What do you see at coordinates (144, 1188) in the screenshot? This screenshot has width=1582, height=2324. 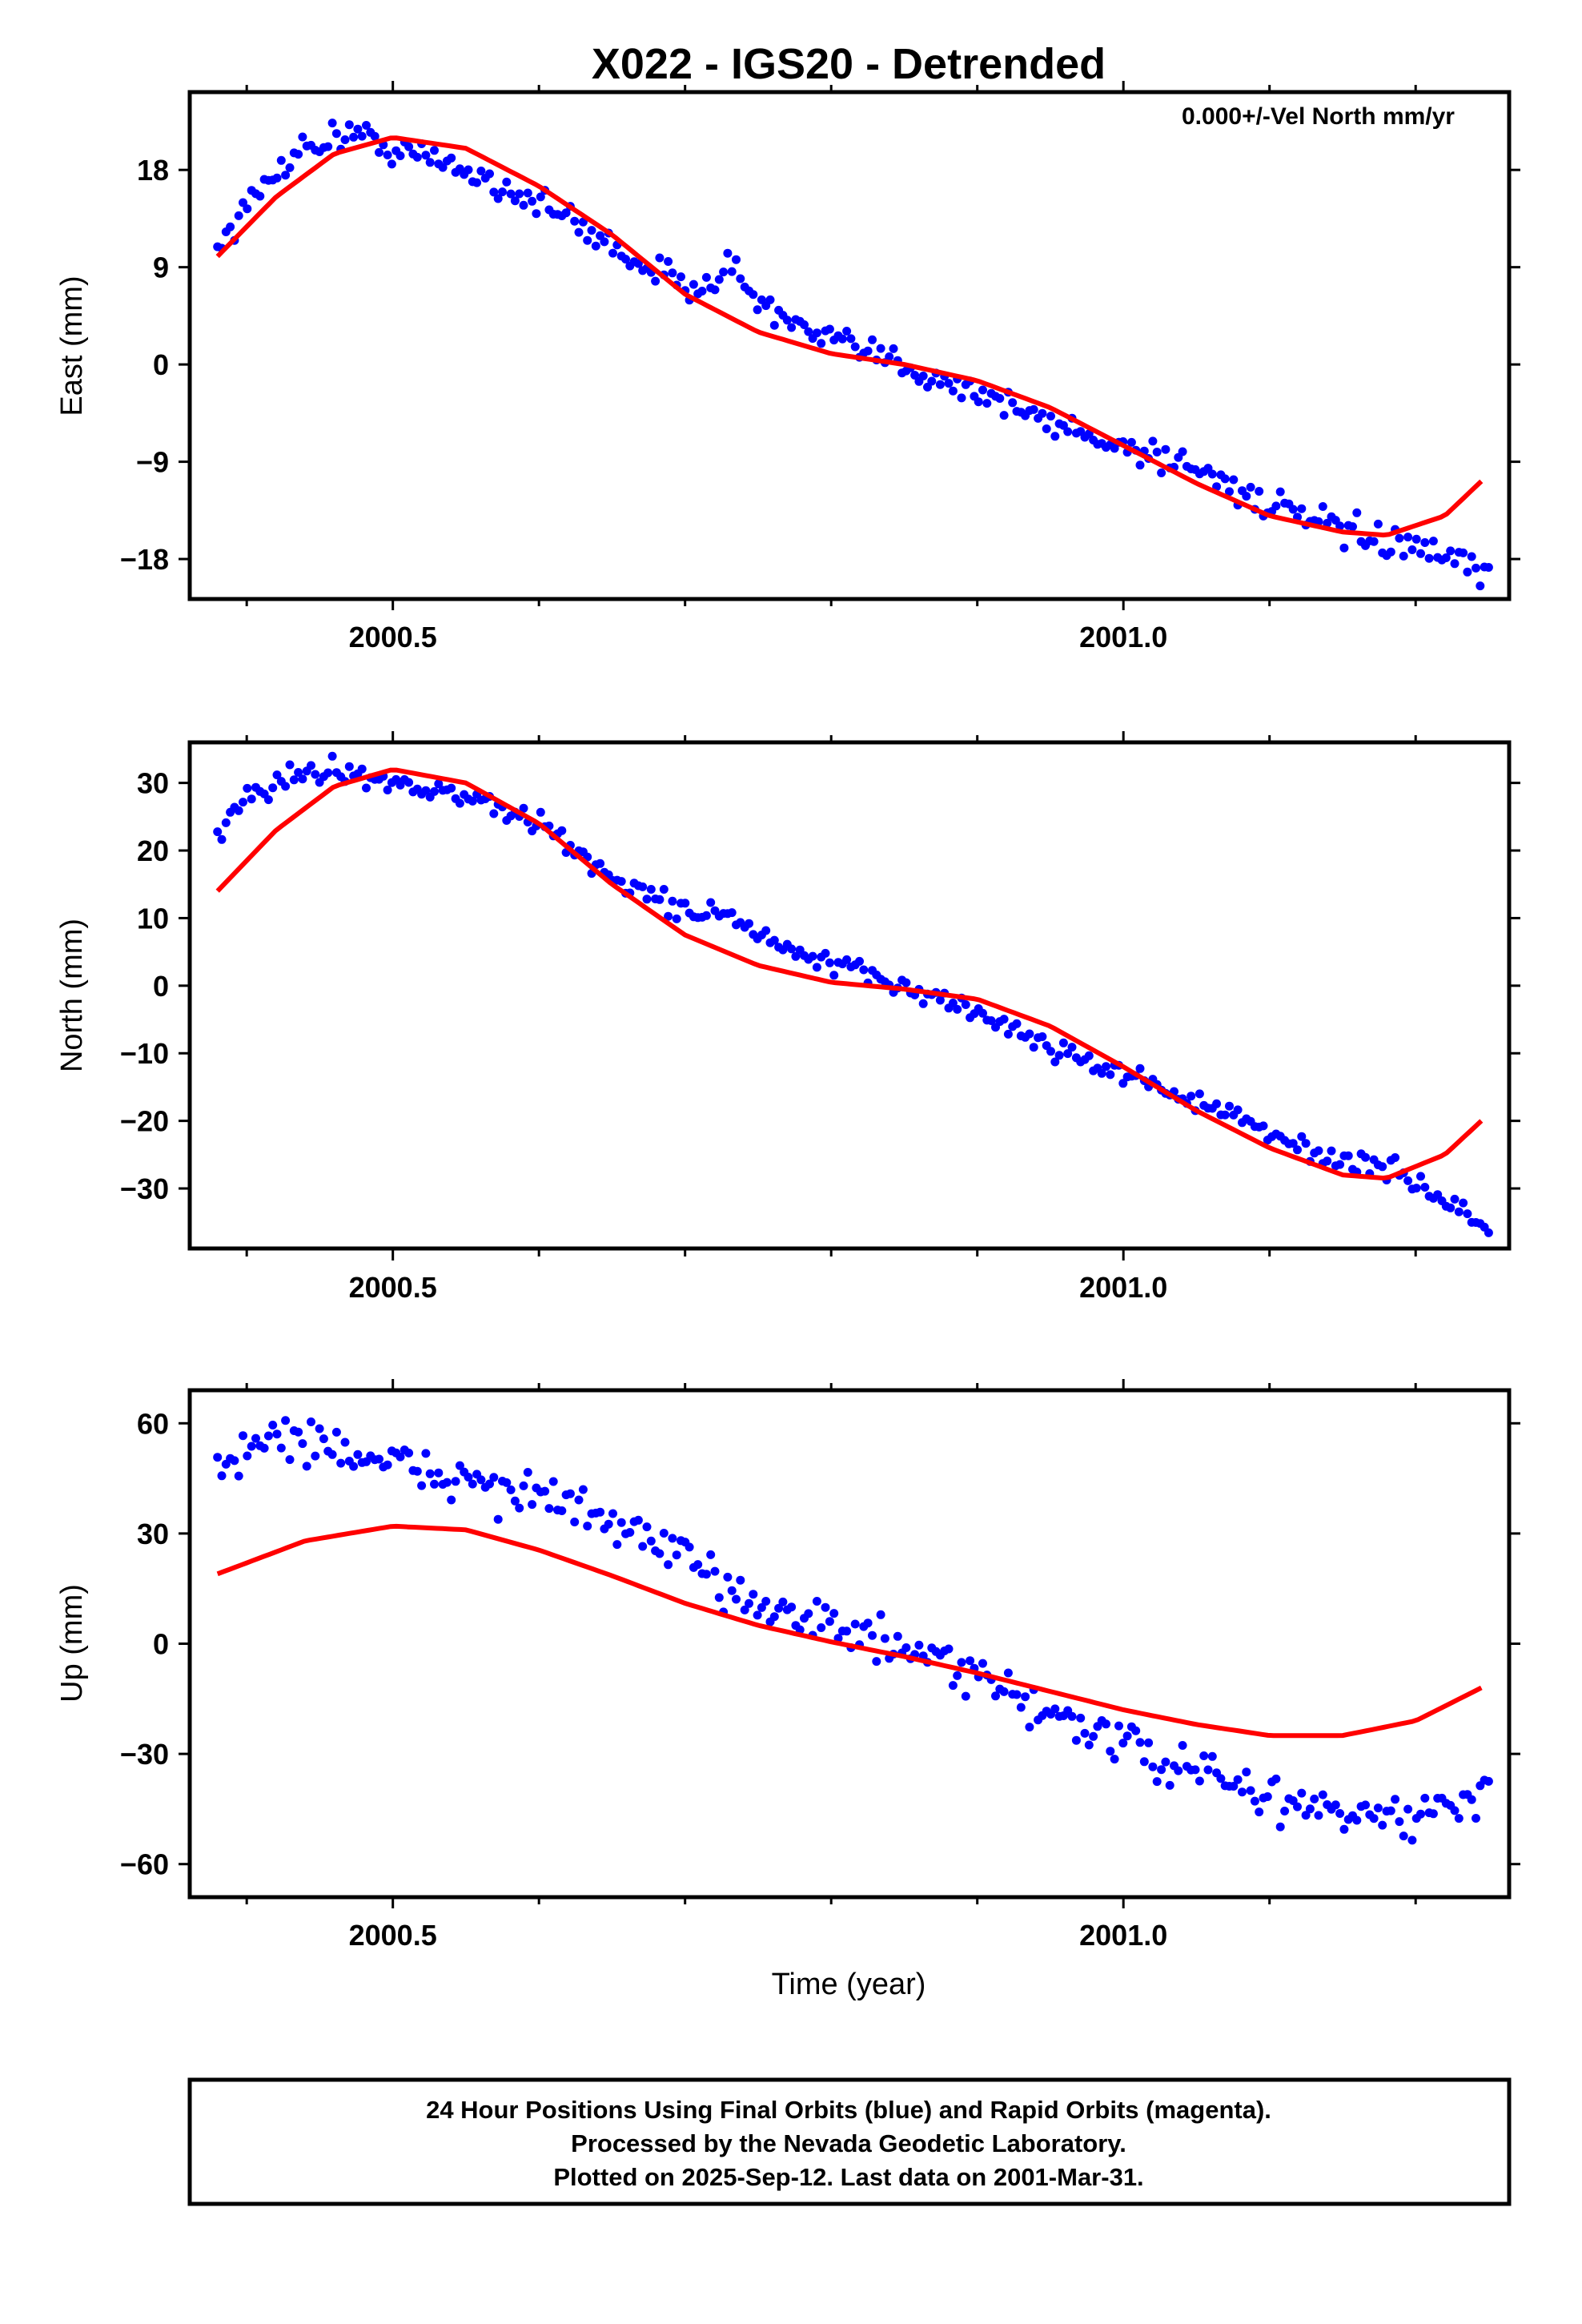 I see `north-y-tick-label: −30` at bounding box center [144, 1188].